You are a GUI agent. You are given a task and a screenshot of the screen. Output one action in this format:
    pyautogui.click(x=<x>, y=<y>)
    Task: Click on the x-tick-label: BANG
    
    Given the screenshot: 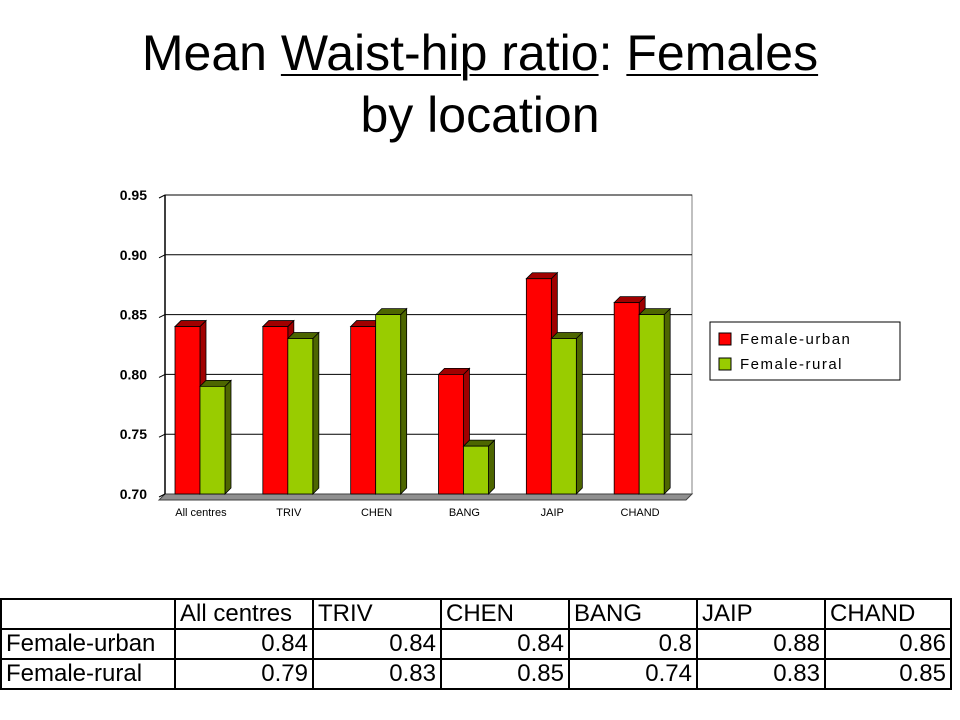 What is the action you would take?
    pyautogui.click(x=464, y=513)
    